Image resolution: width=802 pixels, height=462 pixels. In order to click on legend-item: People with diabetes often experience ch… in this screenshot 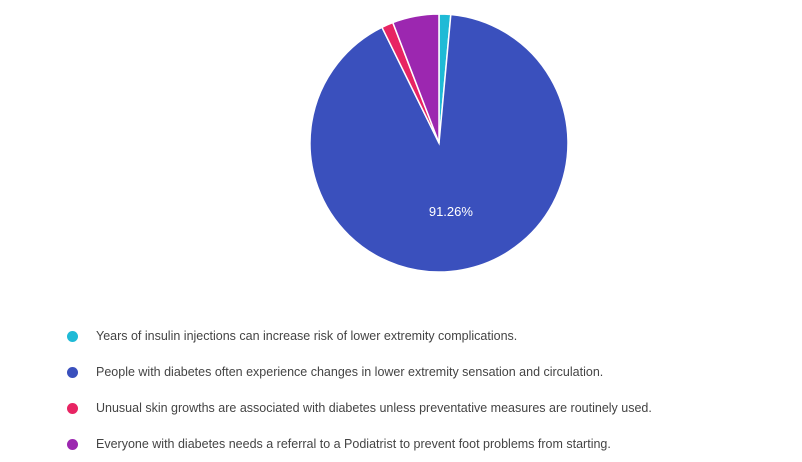, I will do `click(359, 372)`.